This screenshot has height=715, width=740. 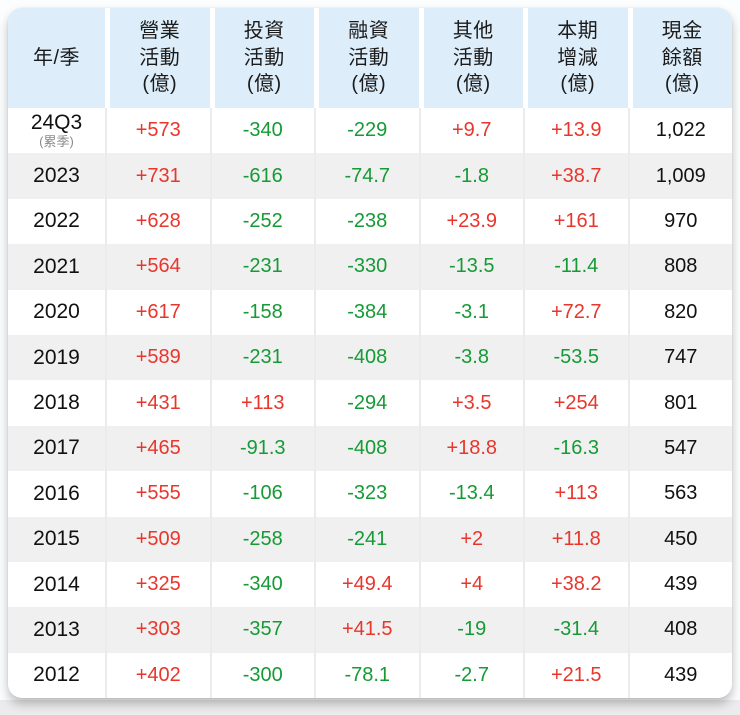 What do you see at coordinates (157, 221) in the screenshot?
I see `value-cell-operating: +628` at bounding box center [157, 221].